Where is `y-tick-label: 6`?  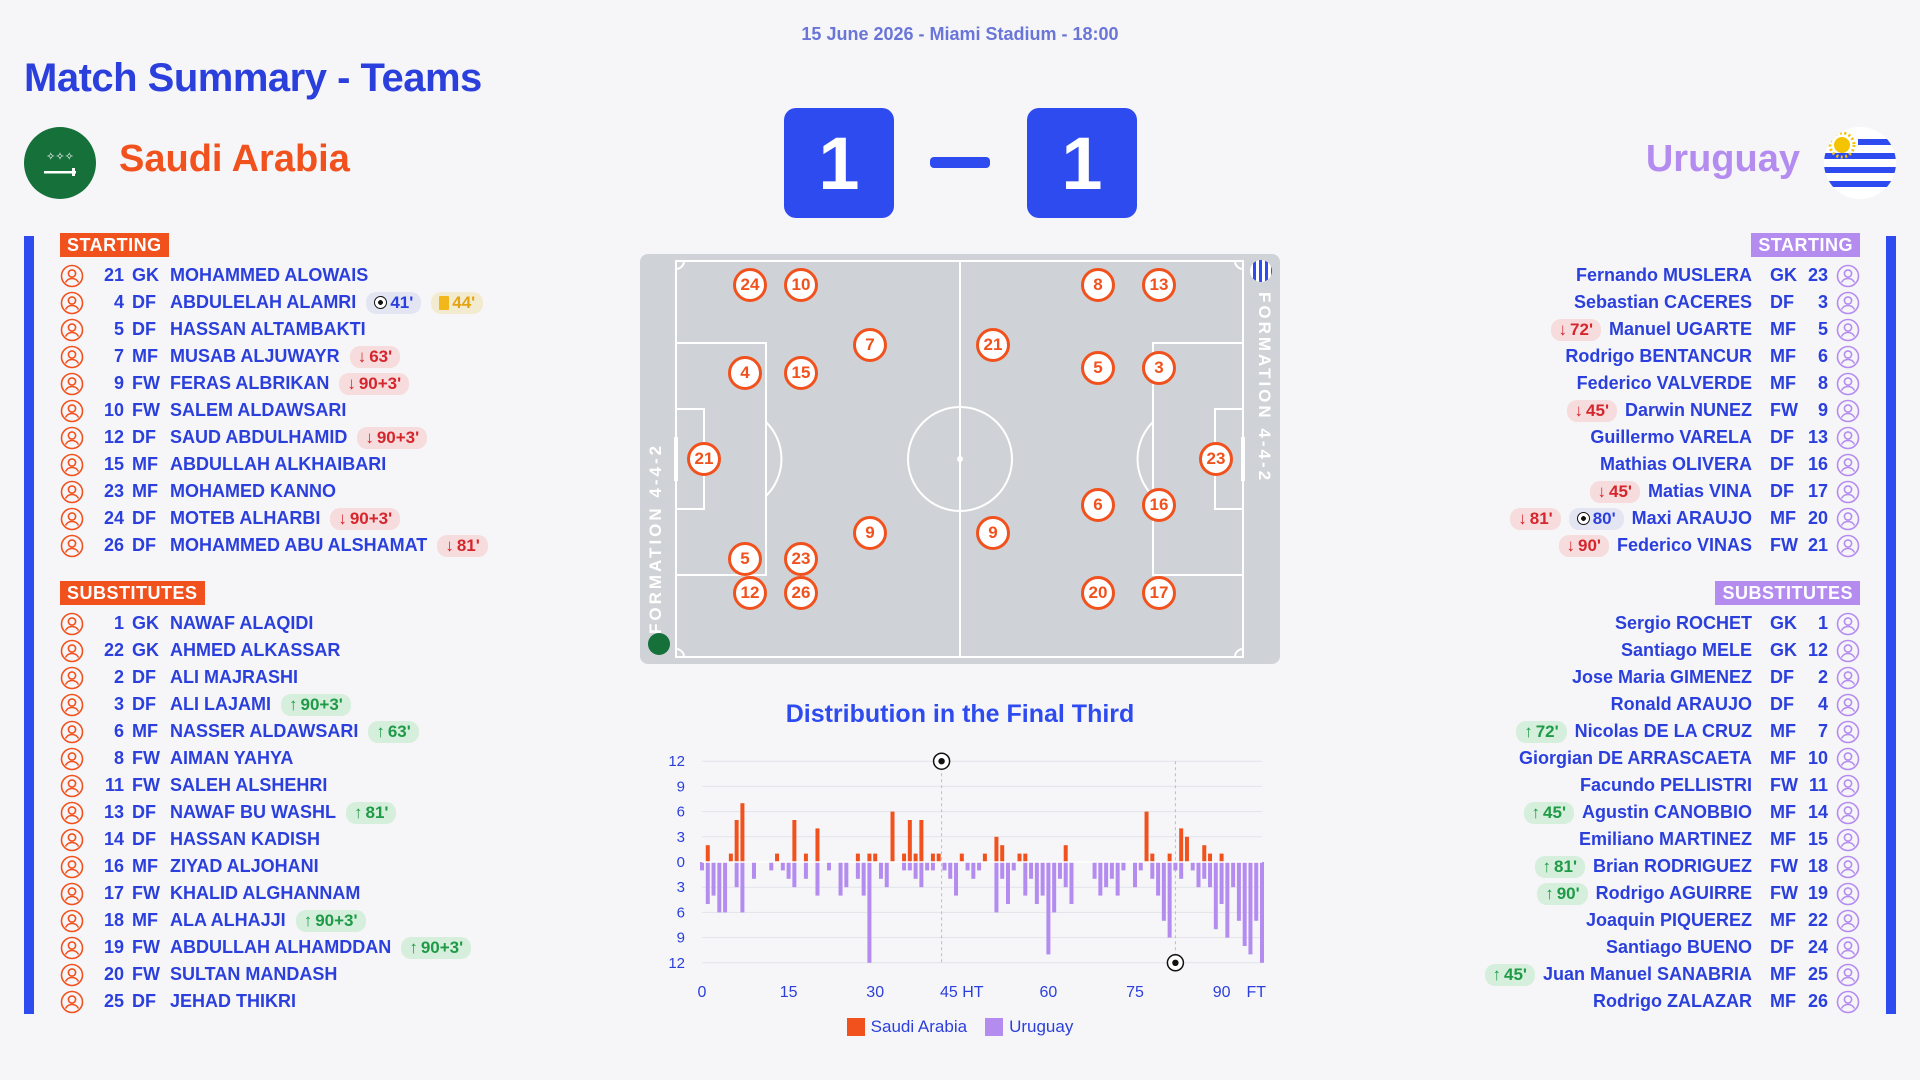 y-tick-label: 6 is located at coordinates (681, 812).